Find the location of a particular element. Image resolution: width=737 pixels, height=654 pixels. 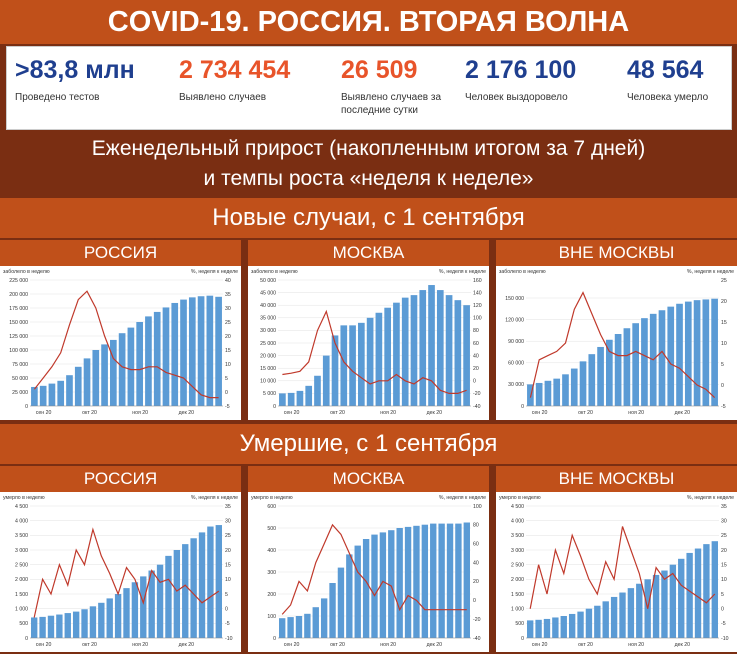

stat-label: Человек выздоровело is located at coordinates (516, 97).